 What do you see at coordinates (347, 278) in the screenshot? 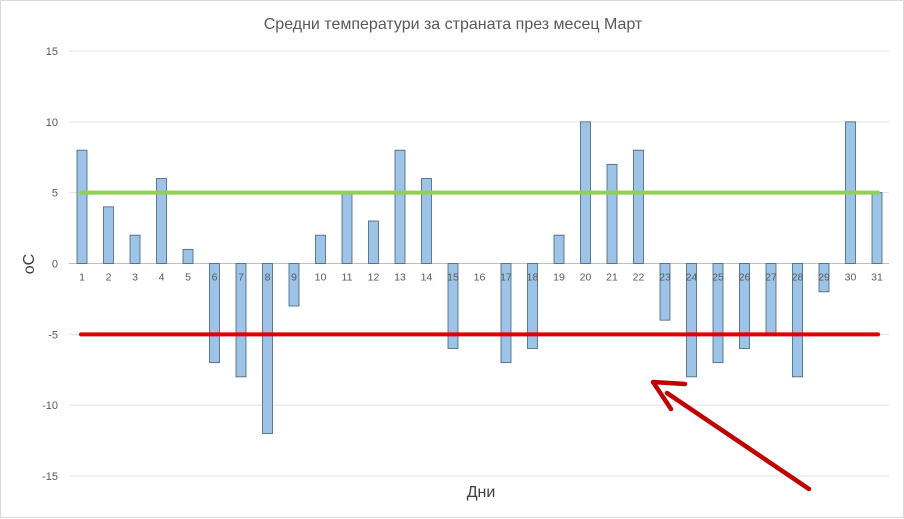
I see `x-tick-label: 11` at bounding box center [347, 278].